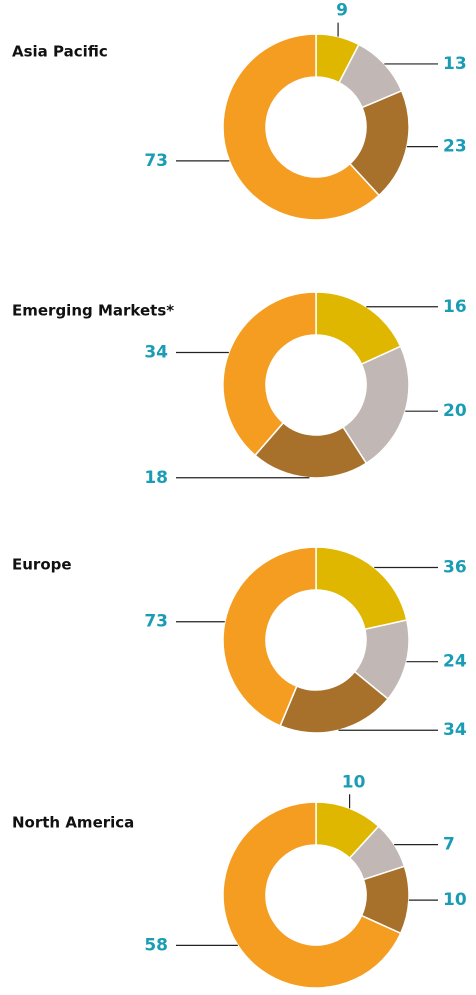 The height and width of the screenshot is (995, 476). I want to click on data-label: 16, so click(455, 307).